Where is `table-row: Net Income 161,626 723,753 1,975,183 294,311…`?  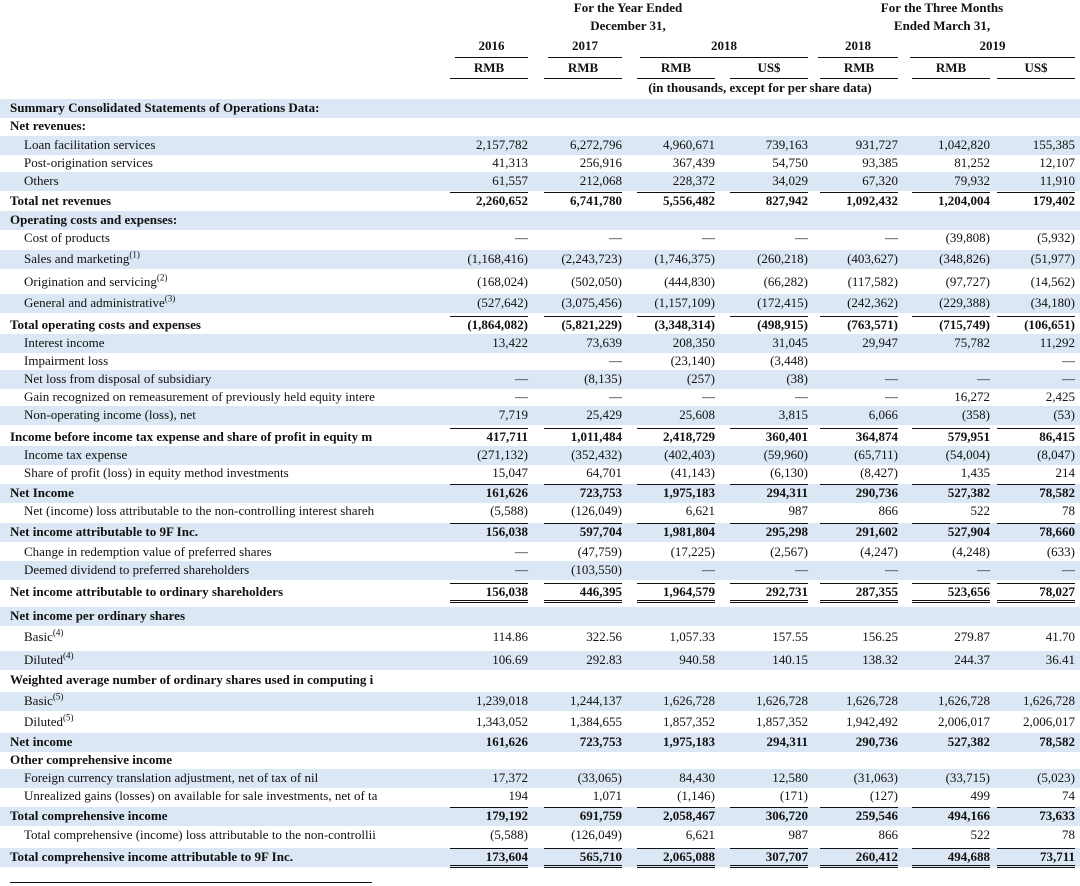 table-row: Net Income 161,626 723,753 1,975,183 294,311… is located at coordinates (540, 493).